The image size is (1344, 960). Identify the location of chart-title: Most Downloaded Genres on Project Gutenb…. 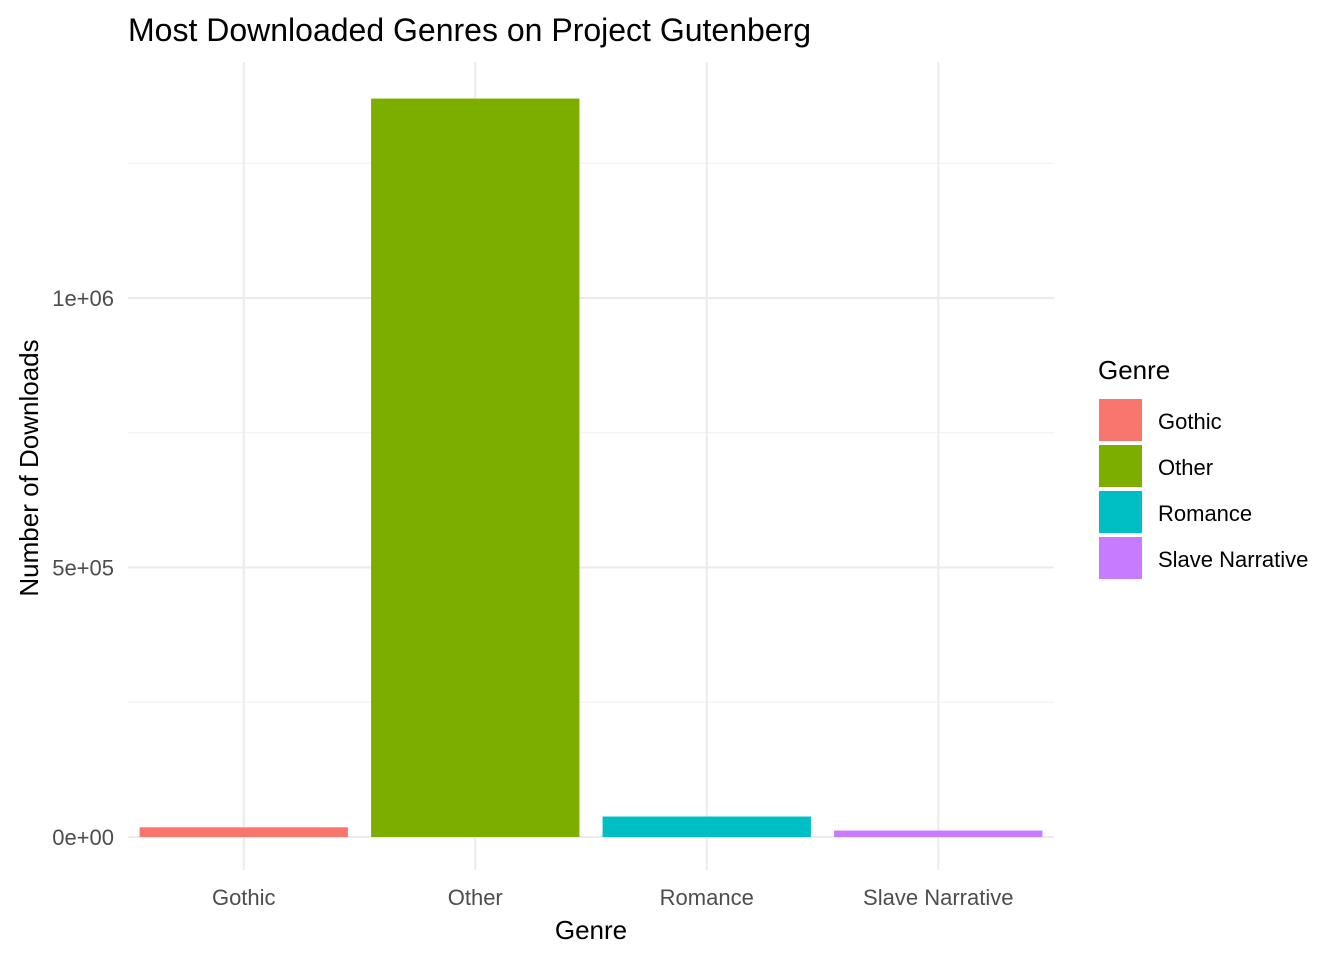
(469, 30).